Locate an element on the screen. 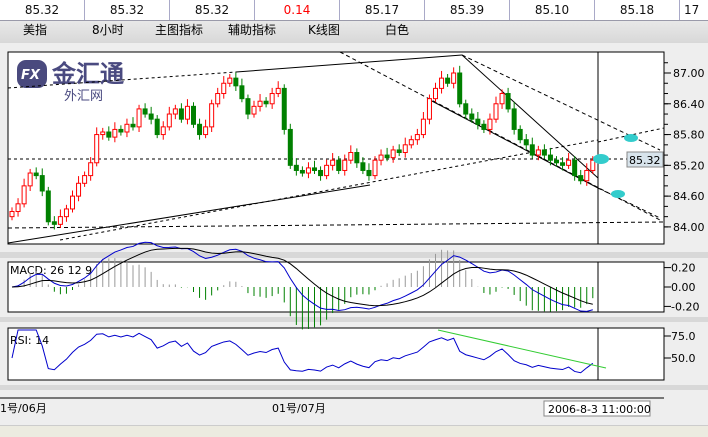  menu-item: 8小时 is located at coordinates (108, 30).